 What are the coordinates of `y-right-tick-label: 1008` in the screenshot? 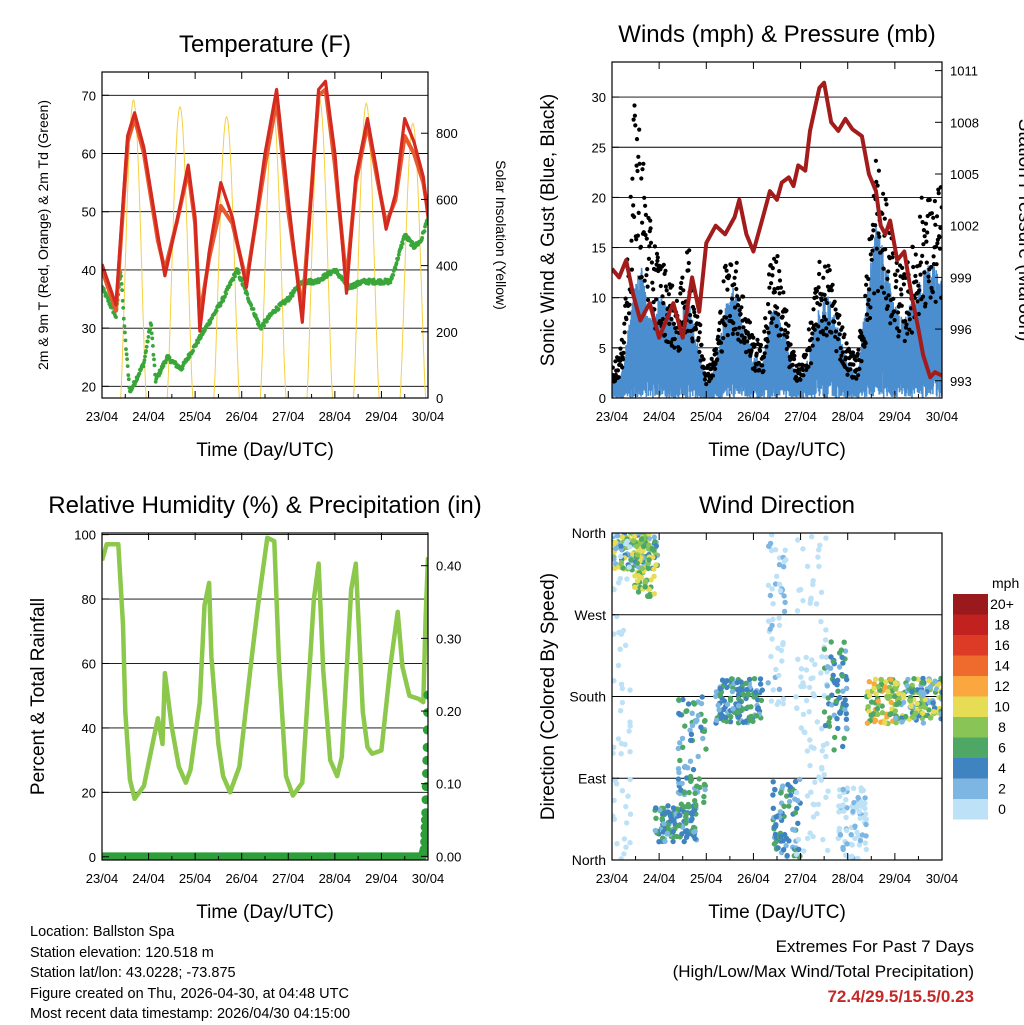 It's located at (964, 122).